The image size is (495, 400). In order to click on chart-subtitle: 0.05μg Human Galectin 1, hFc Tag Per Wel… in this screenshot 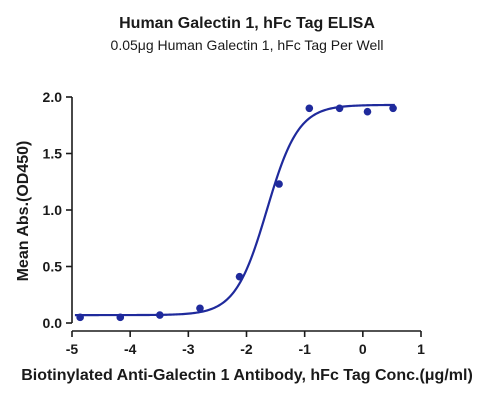, I will do `click(247, 45)`.